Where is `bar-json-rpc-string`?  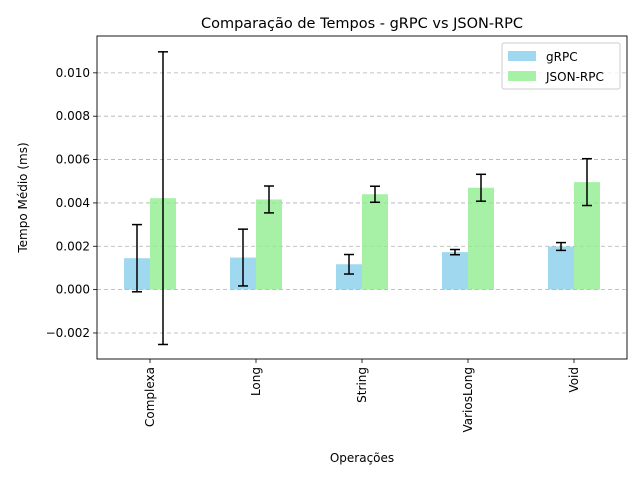 bar-json-rpc-string is located at coordinates (375, 242).